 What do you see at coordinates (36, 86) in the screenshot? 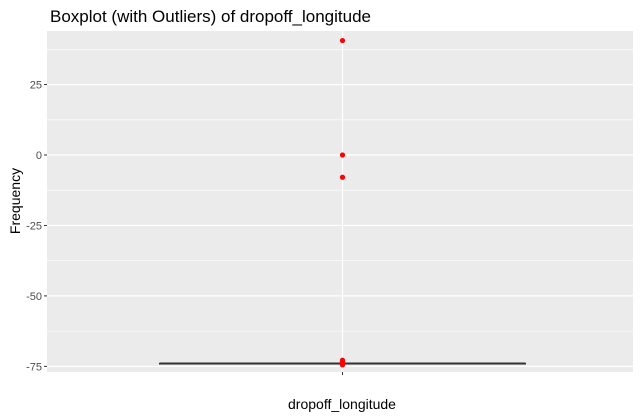
I see `y-tick-label: 25` at bounding box center [36, 86].